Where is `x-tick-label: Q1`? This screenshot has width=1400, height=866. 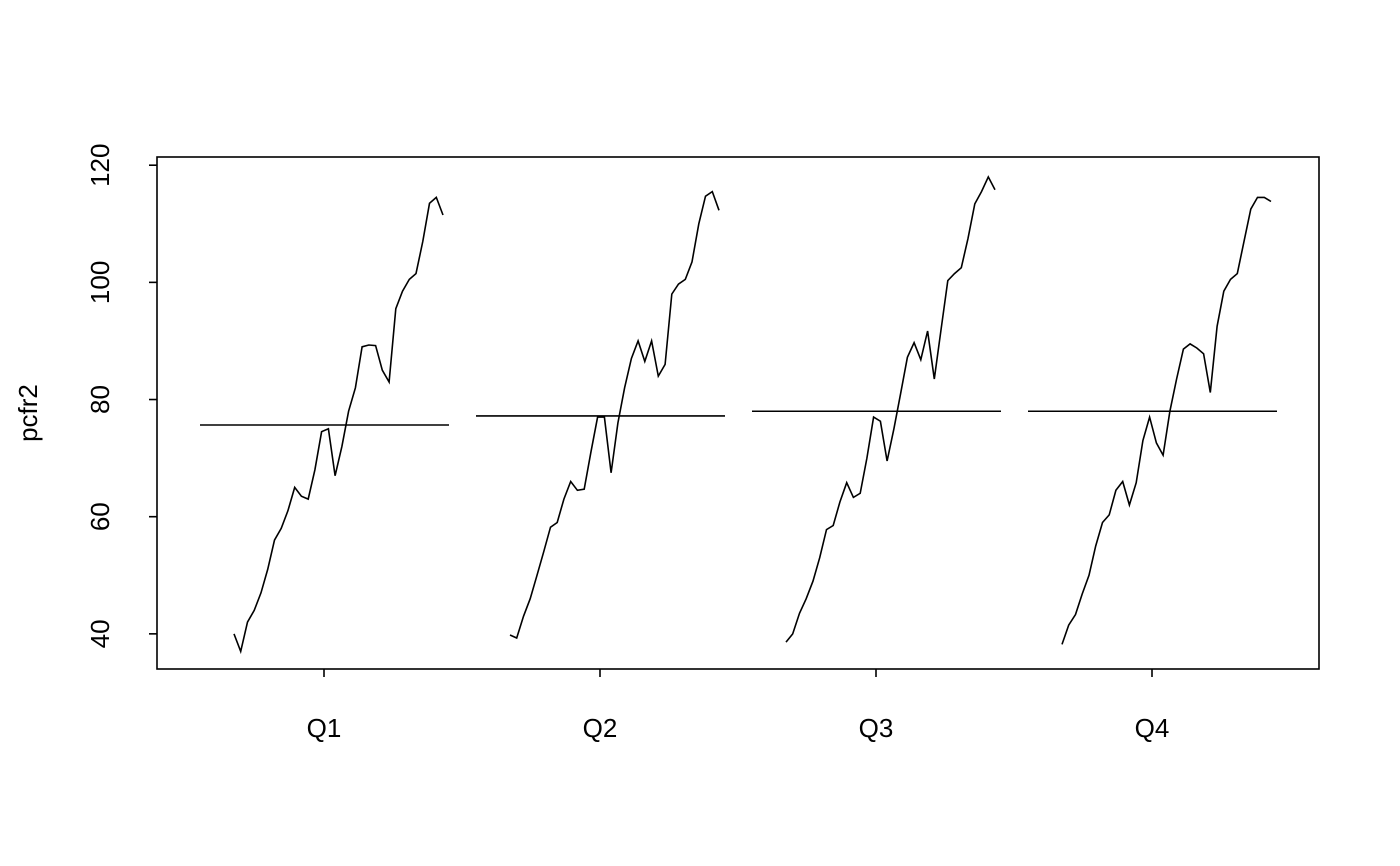
x-tick-label: Q1 is located at coordinates (324, 728).